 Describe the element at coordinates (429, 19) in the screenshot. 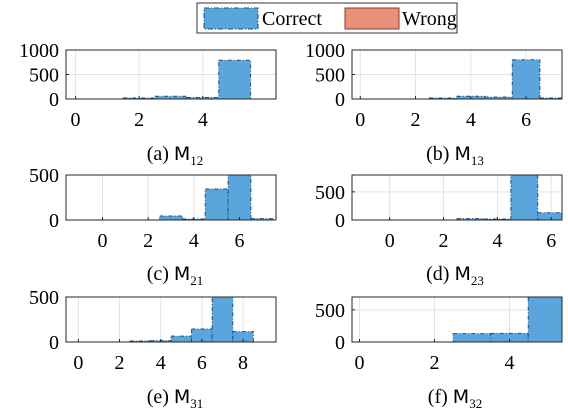

I see `legend-label-wrong: Wrong` at that location.